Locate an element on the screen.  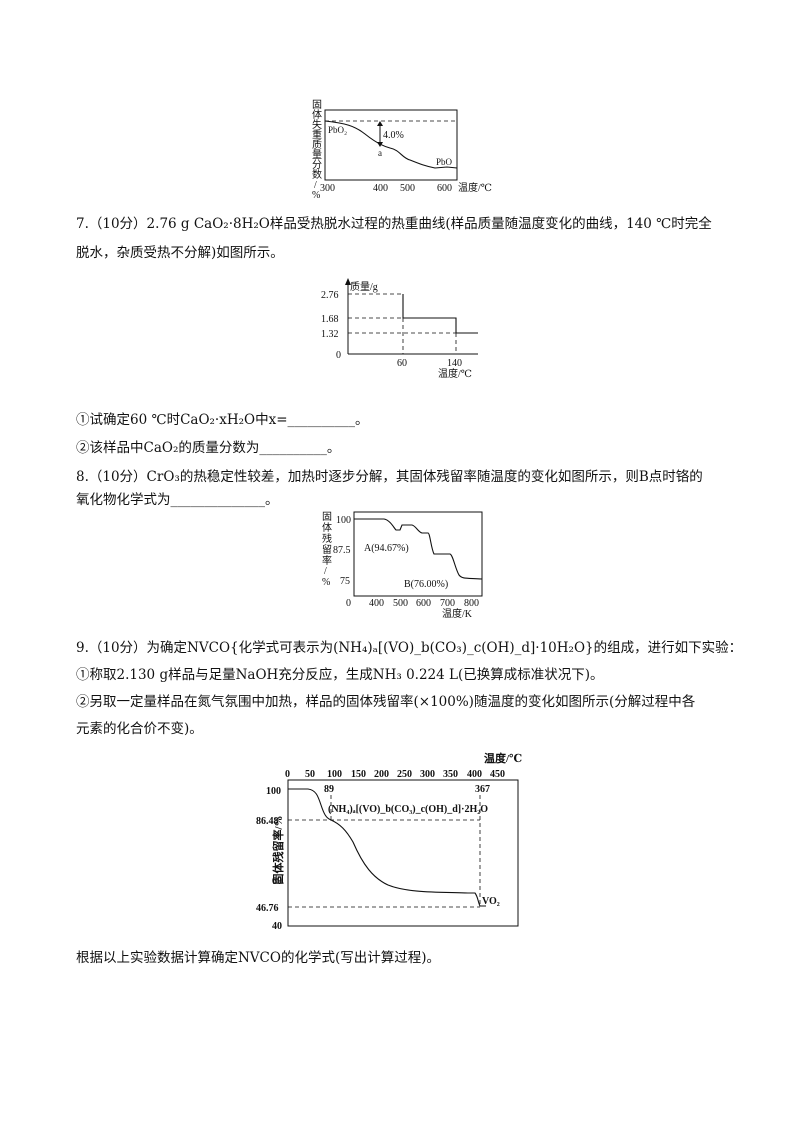
fig4-frame is located at coordinates (403, 853).